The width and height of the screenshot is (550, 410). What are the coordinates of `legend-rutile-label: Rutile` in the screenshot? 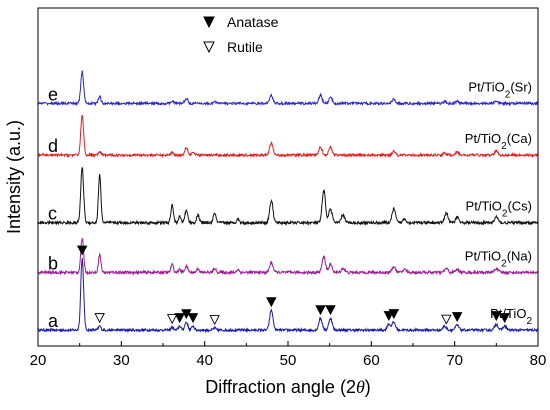 It's located at (245, 47).